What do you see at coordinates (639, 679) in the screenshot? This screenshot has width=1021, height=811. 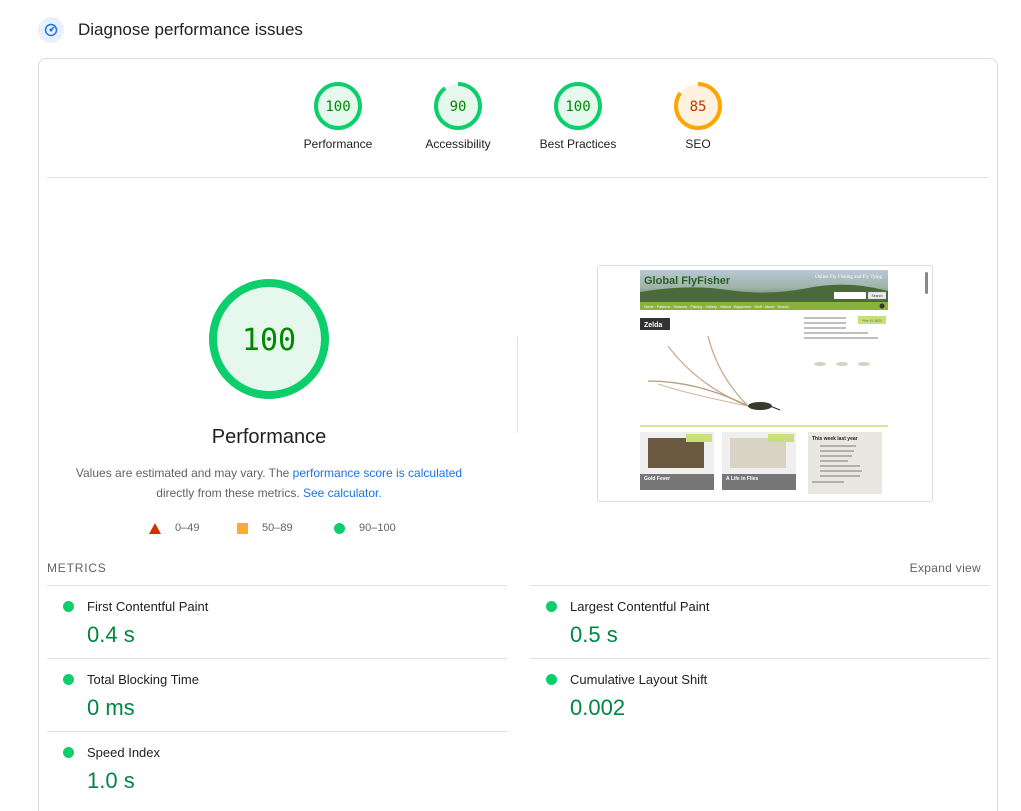 I see `metric-name: Cumulative Layout Shift` at bounding box center [639, 679].